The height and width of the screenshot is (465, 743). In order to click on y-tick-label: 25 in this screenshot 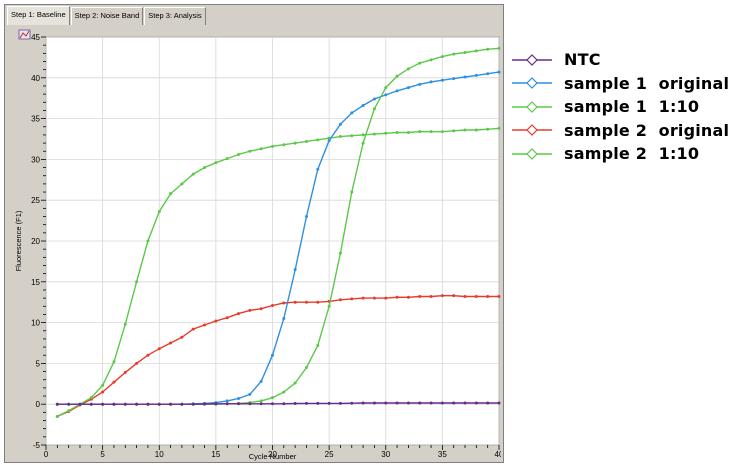, I will do `click(35, 200)`.